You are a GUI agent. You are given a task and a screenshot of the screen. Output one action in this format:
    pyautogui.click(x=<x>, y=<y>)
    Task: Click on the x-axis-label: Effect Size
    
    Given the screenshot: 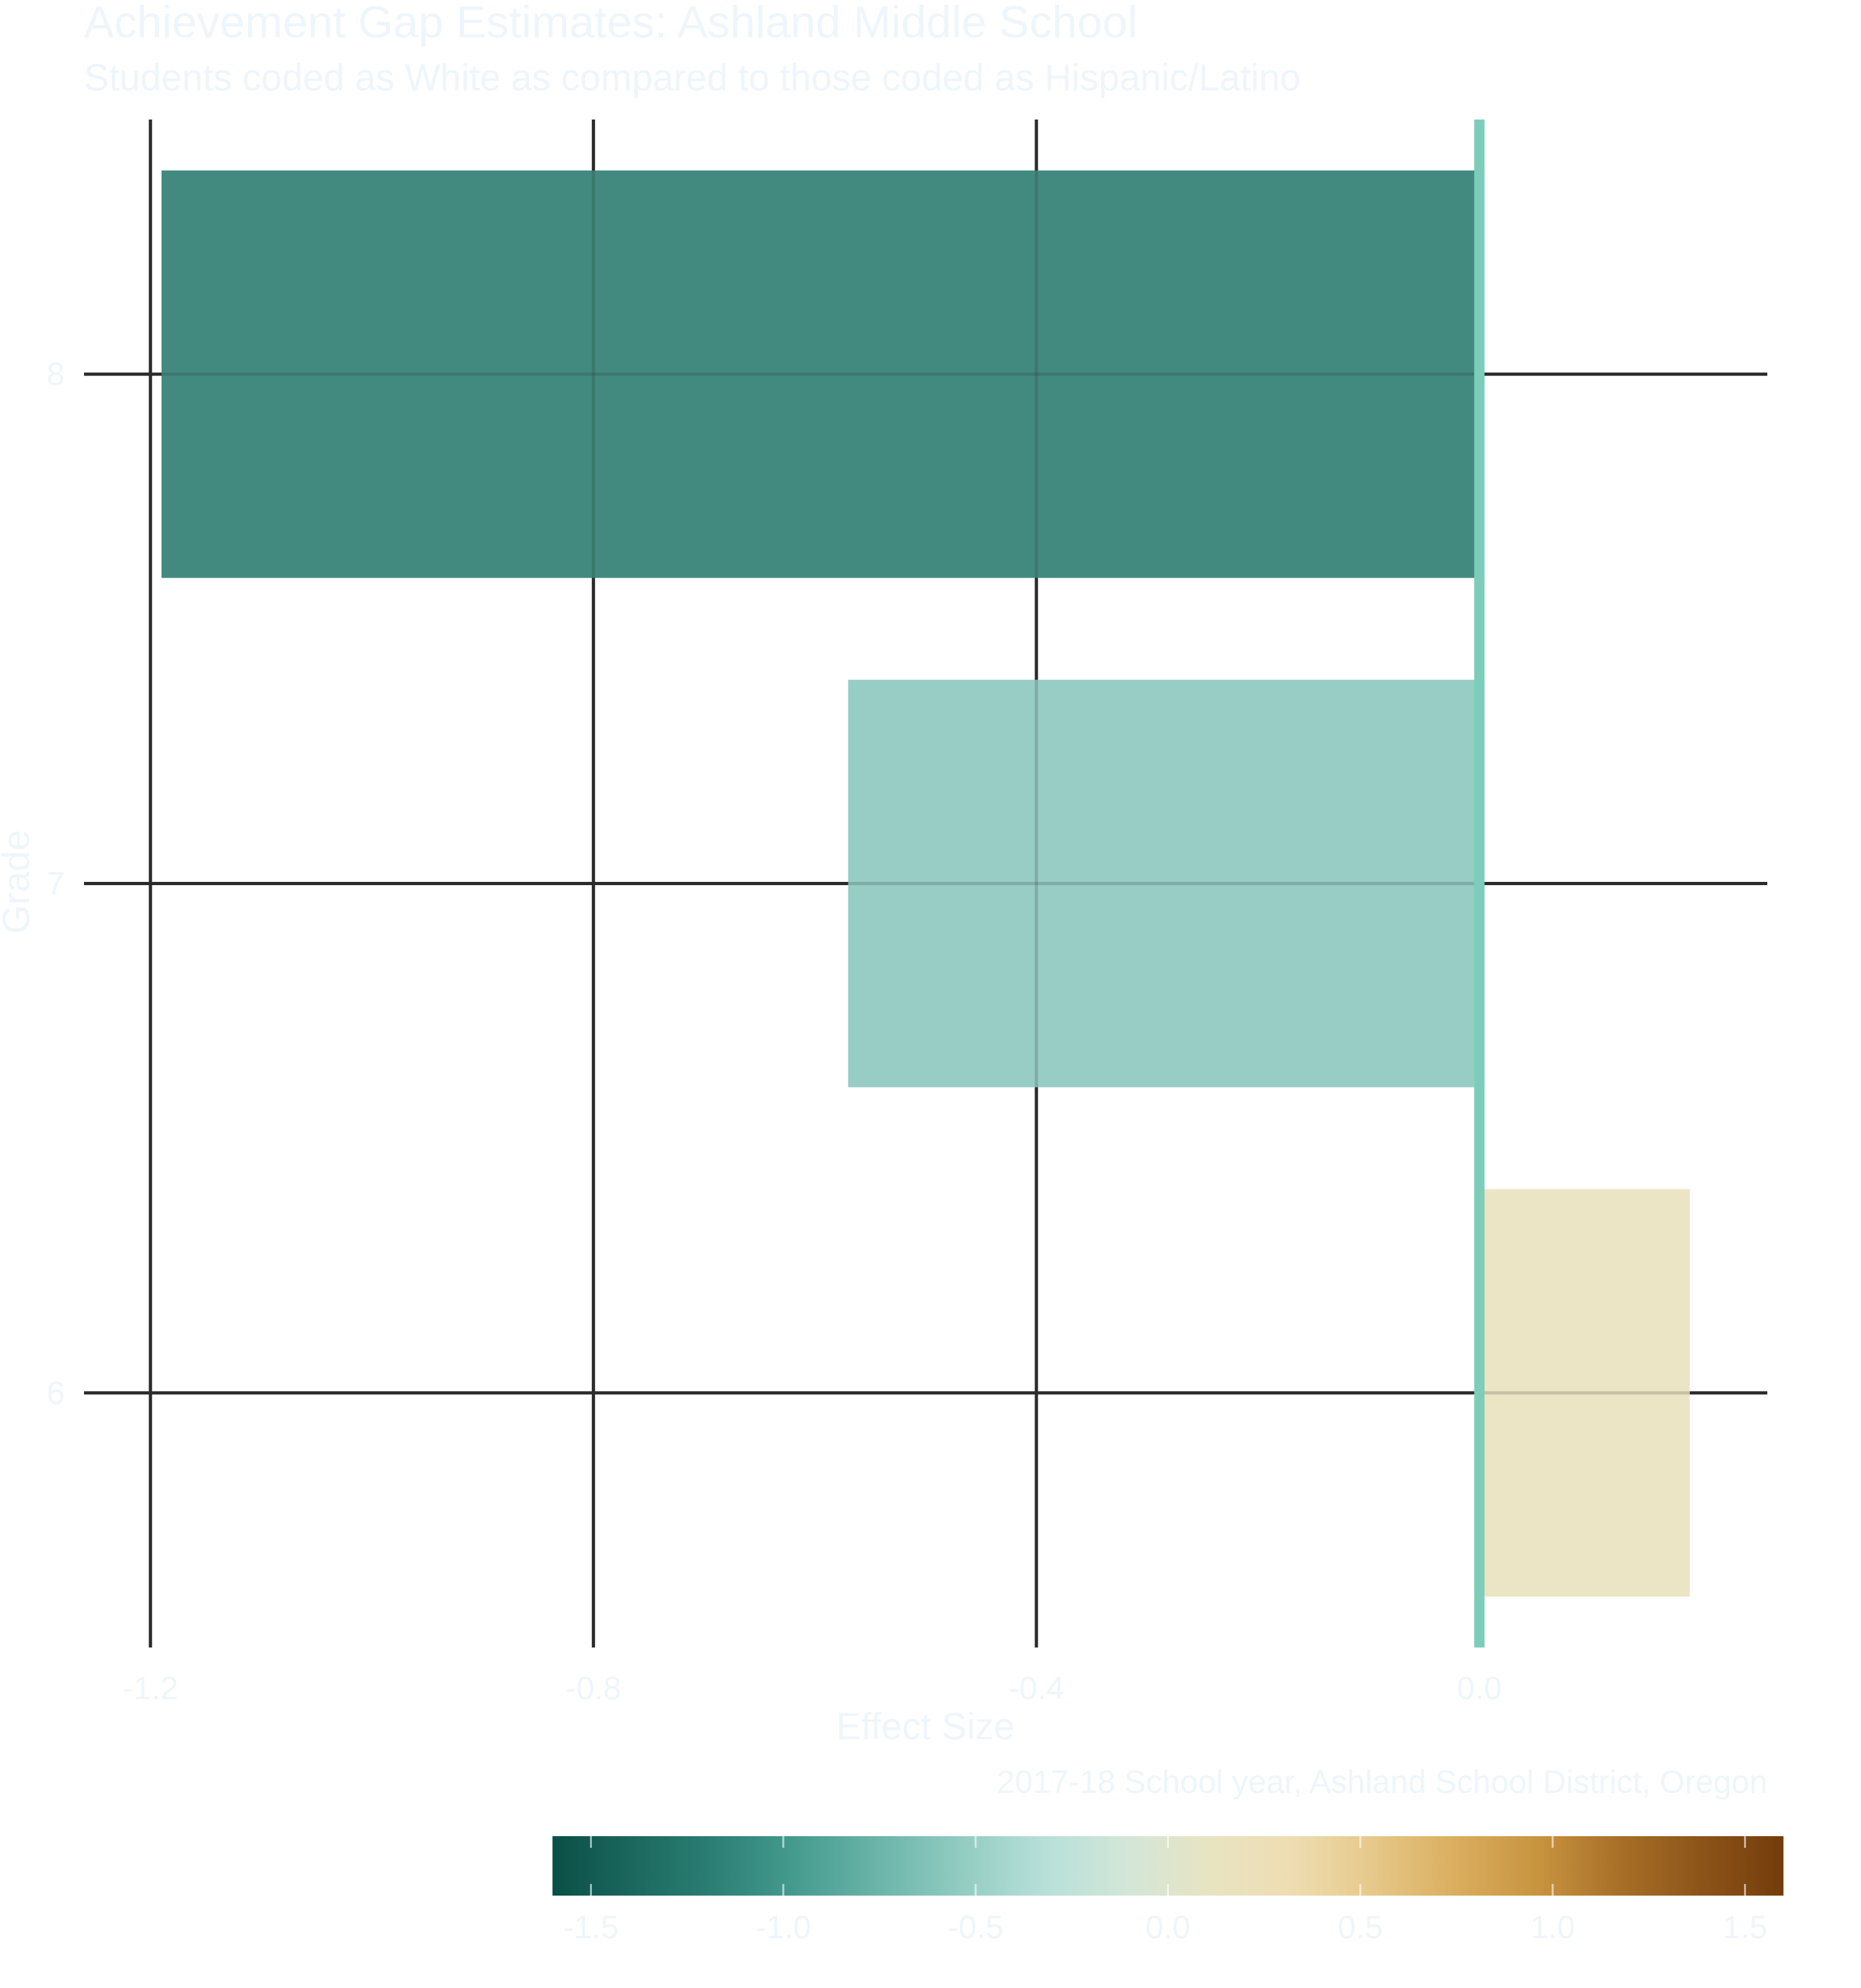 What is the action you would take?
    pyautogui.click(x=925, y=1727)
    